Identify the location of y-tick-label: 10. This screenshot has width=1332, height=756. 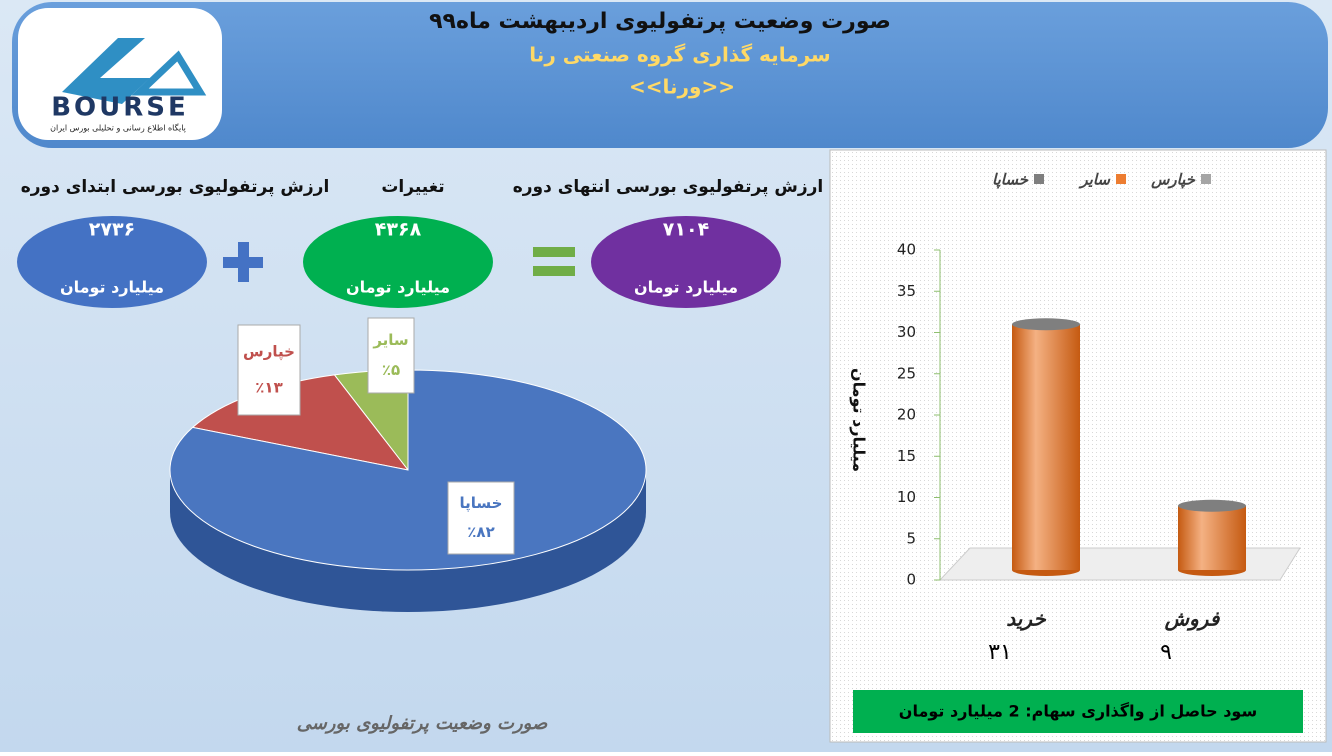
(906, 497).